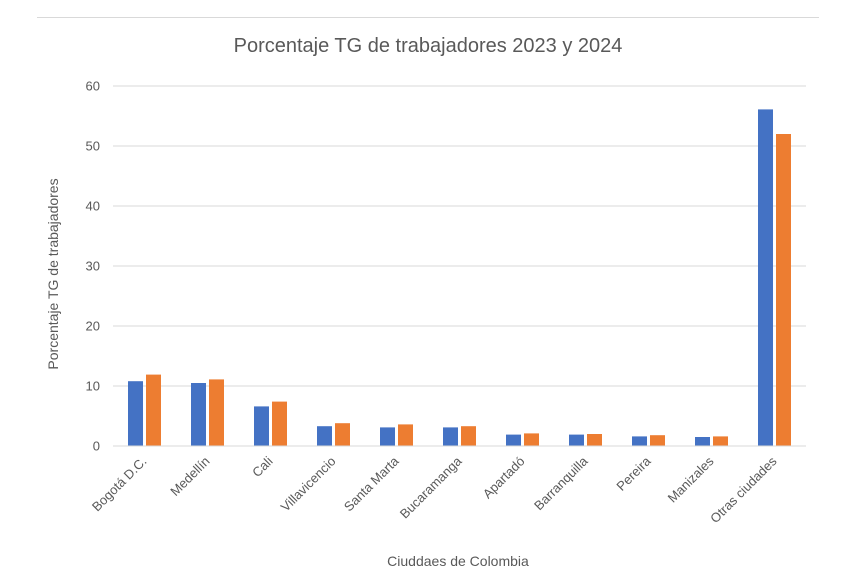  I want to click on x-tick-label: Medellín, so click(189, 476).